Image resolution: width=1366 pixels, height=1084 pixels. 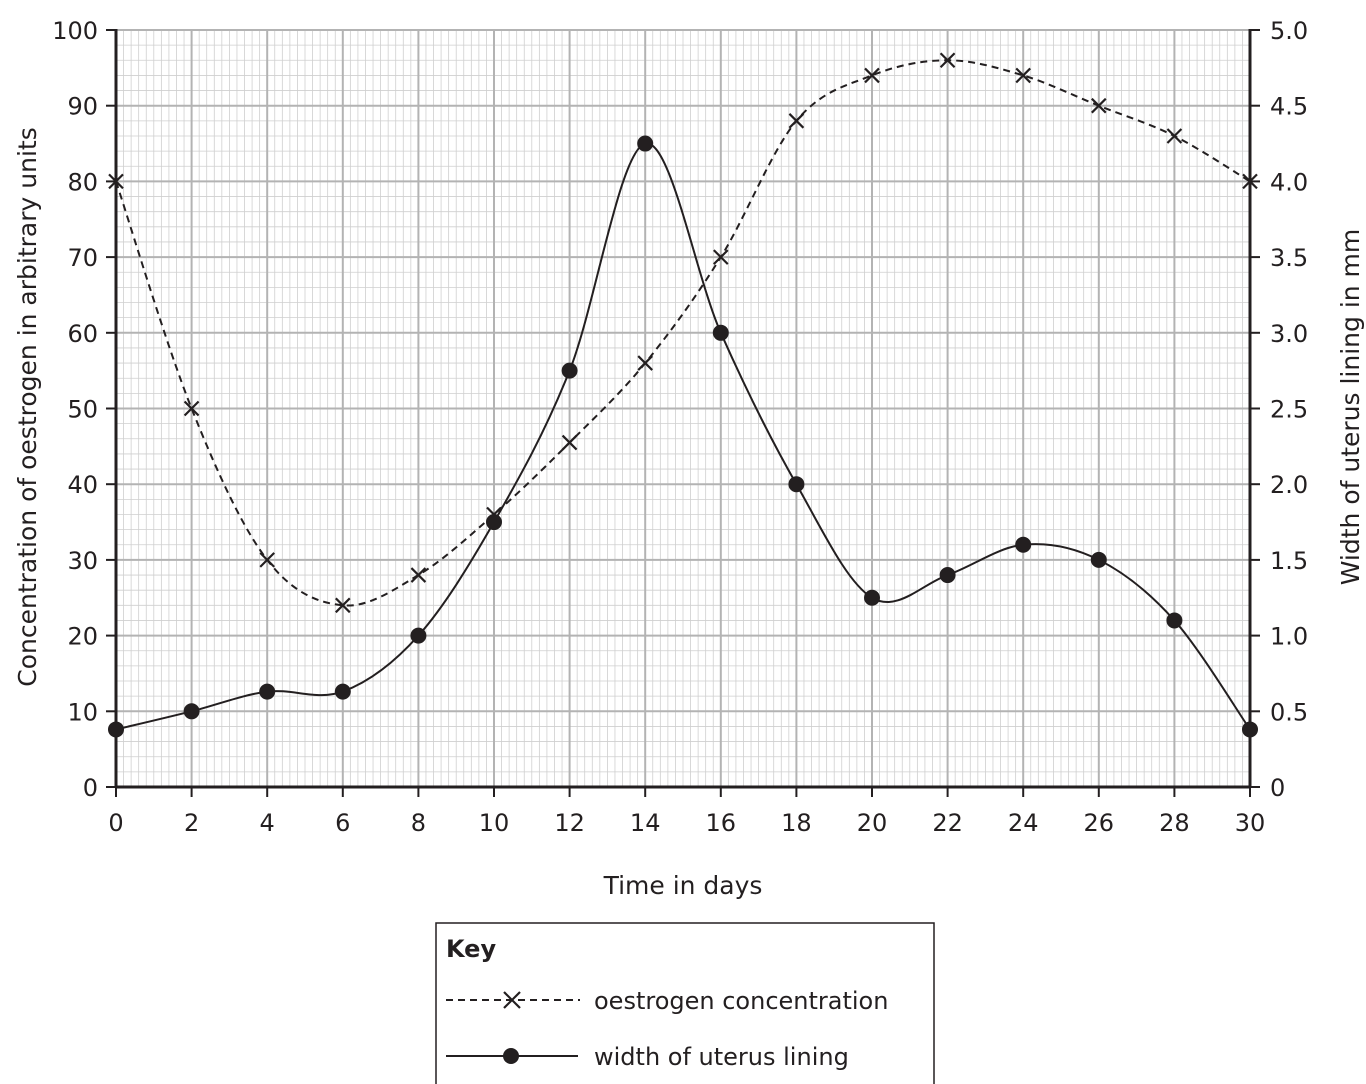 What do you see at coordinates (1277, 788) in the screenshot?
I see `y-right-tick-label: 0` at bounding box center [1277, 788].